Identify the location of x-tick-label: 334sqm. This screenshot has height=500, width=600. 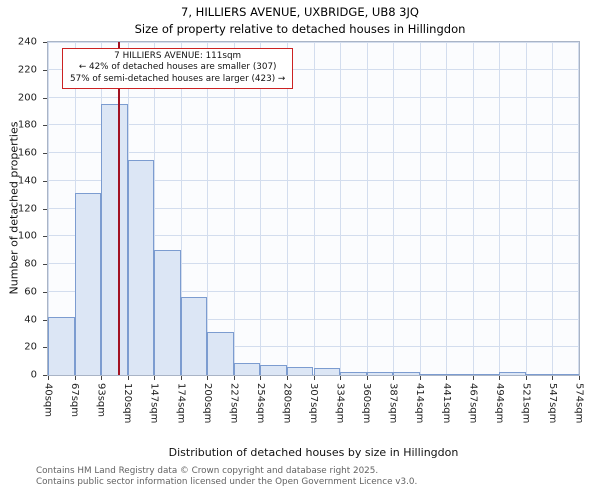
(340, 403).